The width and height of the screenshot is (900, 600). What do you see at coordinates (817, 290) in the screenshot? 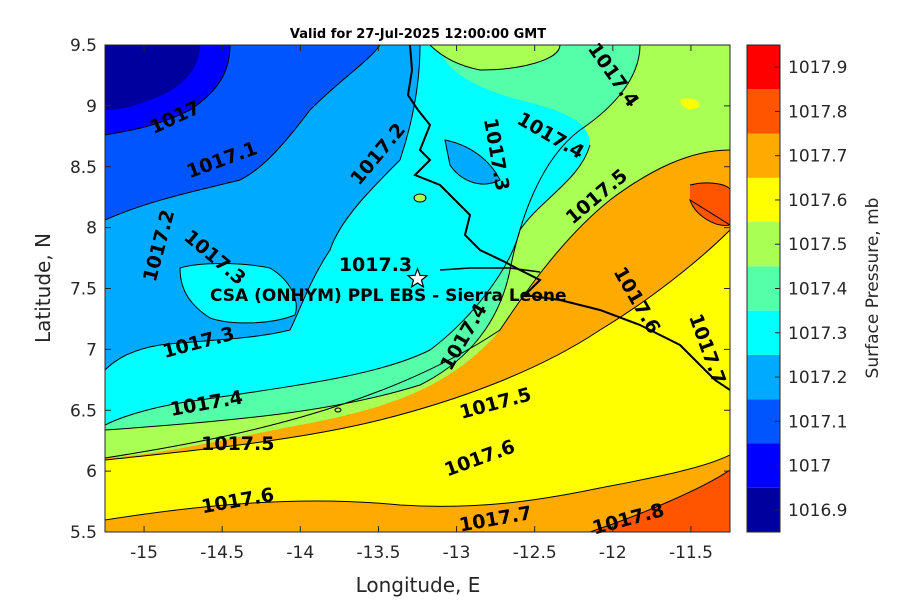
I see `colorbar-tick-label: 1017.4` at bounding box center [817, 290].